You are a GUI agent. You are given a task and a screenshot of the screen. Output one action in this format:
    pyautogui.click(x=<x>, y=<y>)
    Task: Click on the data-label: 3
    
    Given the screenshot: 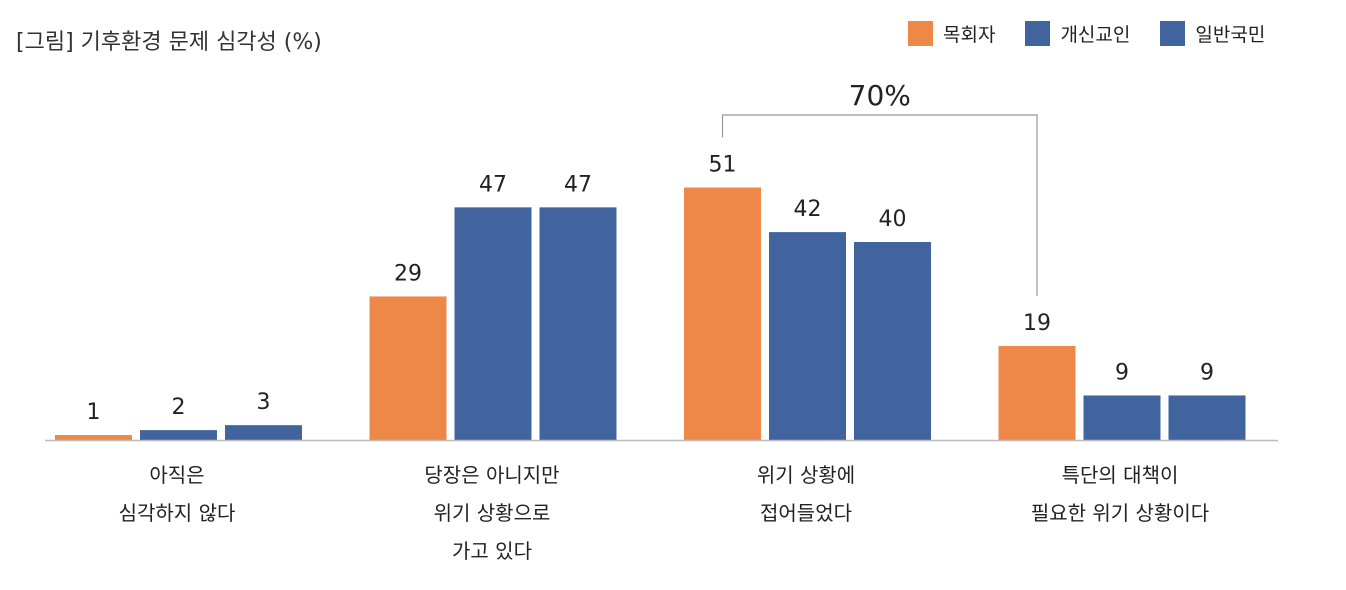 What is the action you would take?
    pyautogui.click(x=264, y=402)
    